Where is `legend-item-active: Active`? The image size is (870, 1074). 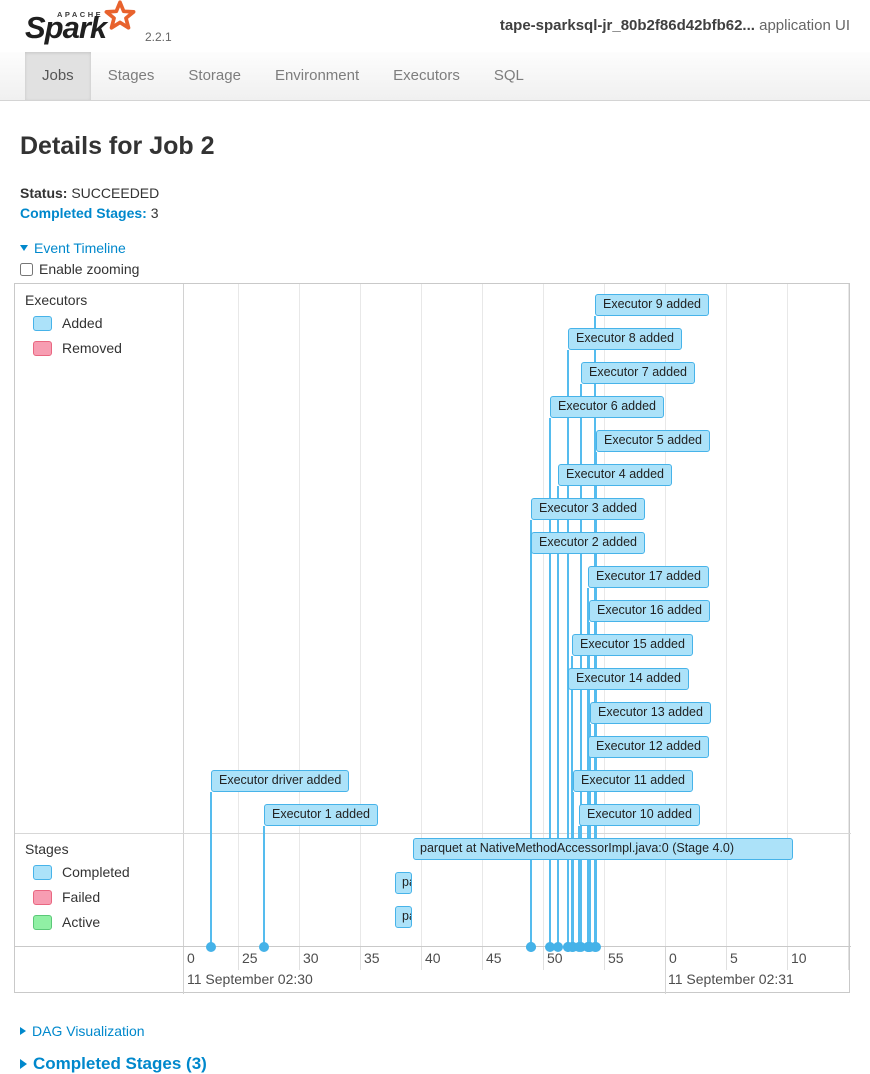
legend-item-active: Active is located at coordinates (66, 922).